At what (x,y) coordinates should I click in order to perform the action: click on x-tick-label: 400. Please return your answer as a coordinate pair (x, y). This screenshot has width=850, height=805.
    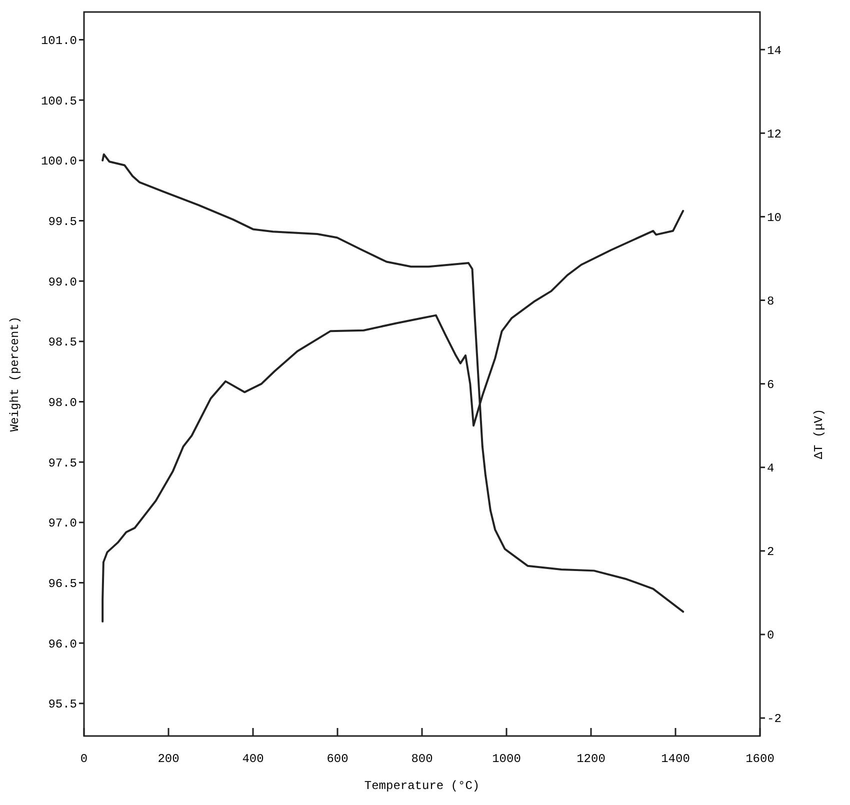
    Looking at the image, I should click on (253, 759).